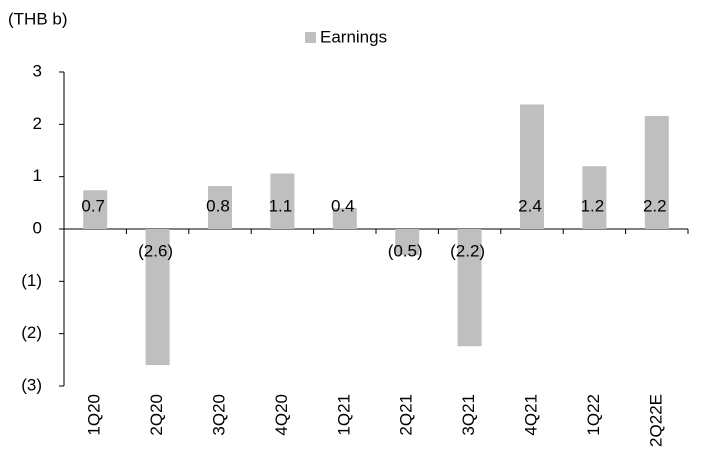 This screenshot has height=468, width=704. What do you see at coordinates (530, 415) in the screenshot?
I see `x-tick-label: 4Q21` at bounding box center [530, 415].